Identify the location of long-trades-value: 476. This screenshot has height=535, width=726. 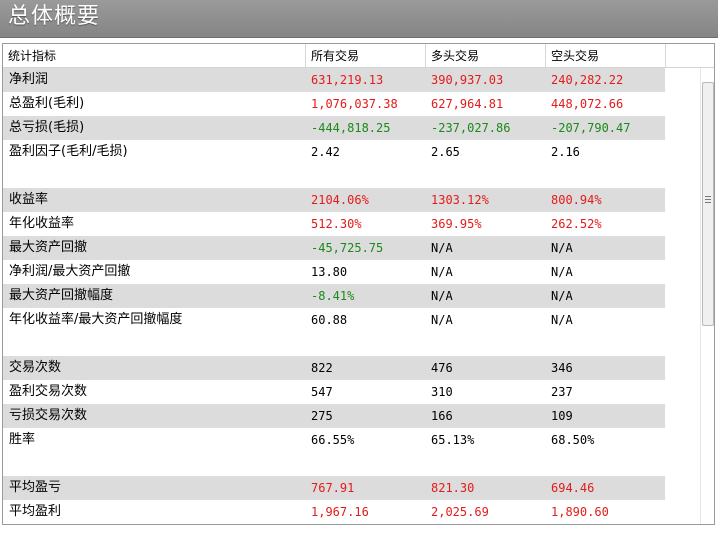
(442, 368).